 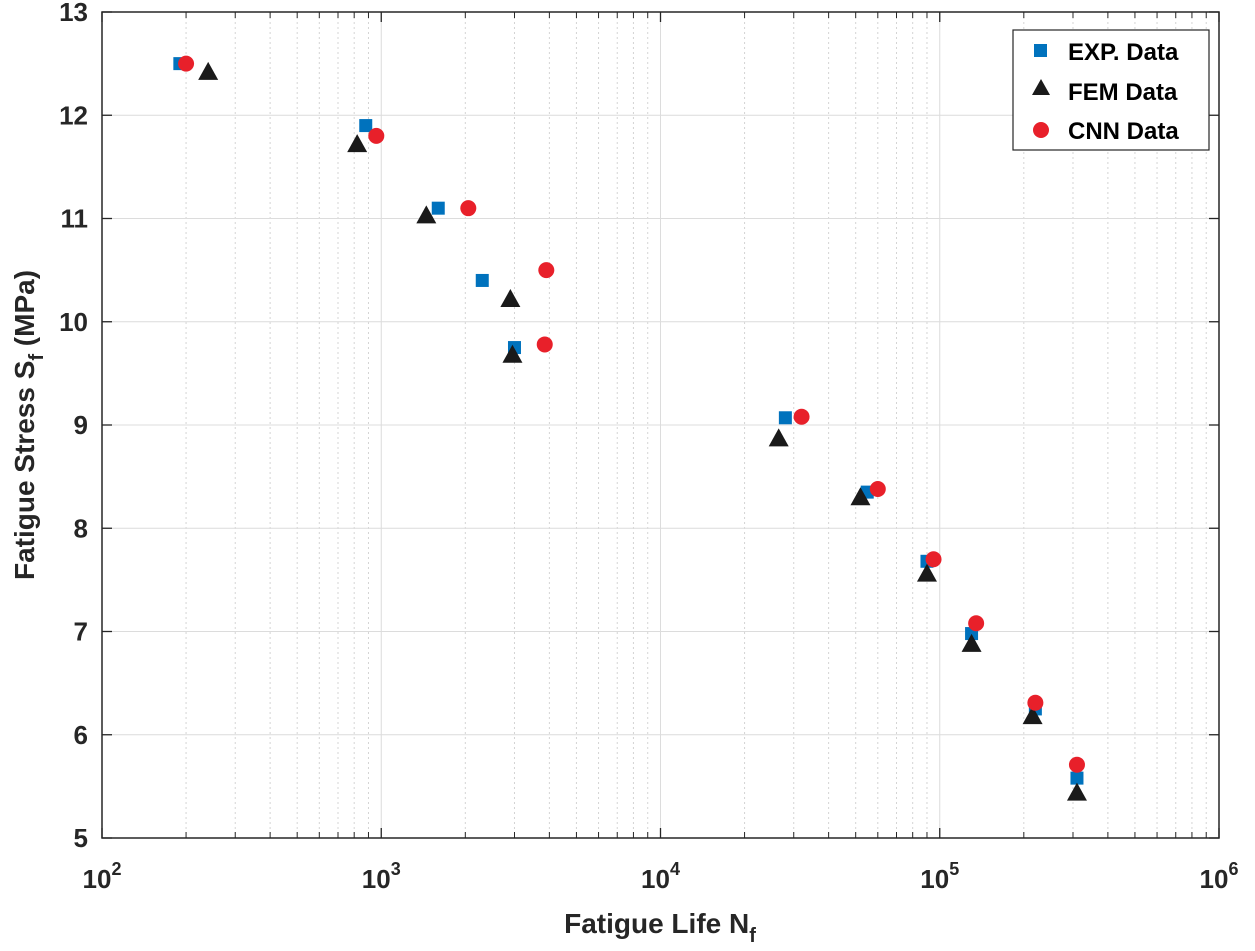 What do you see at coordinates (1041, 130) in the screenshot?
I see `legend-marker-cnn` at bounding box center [1041, 130].